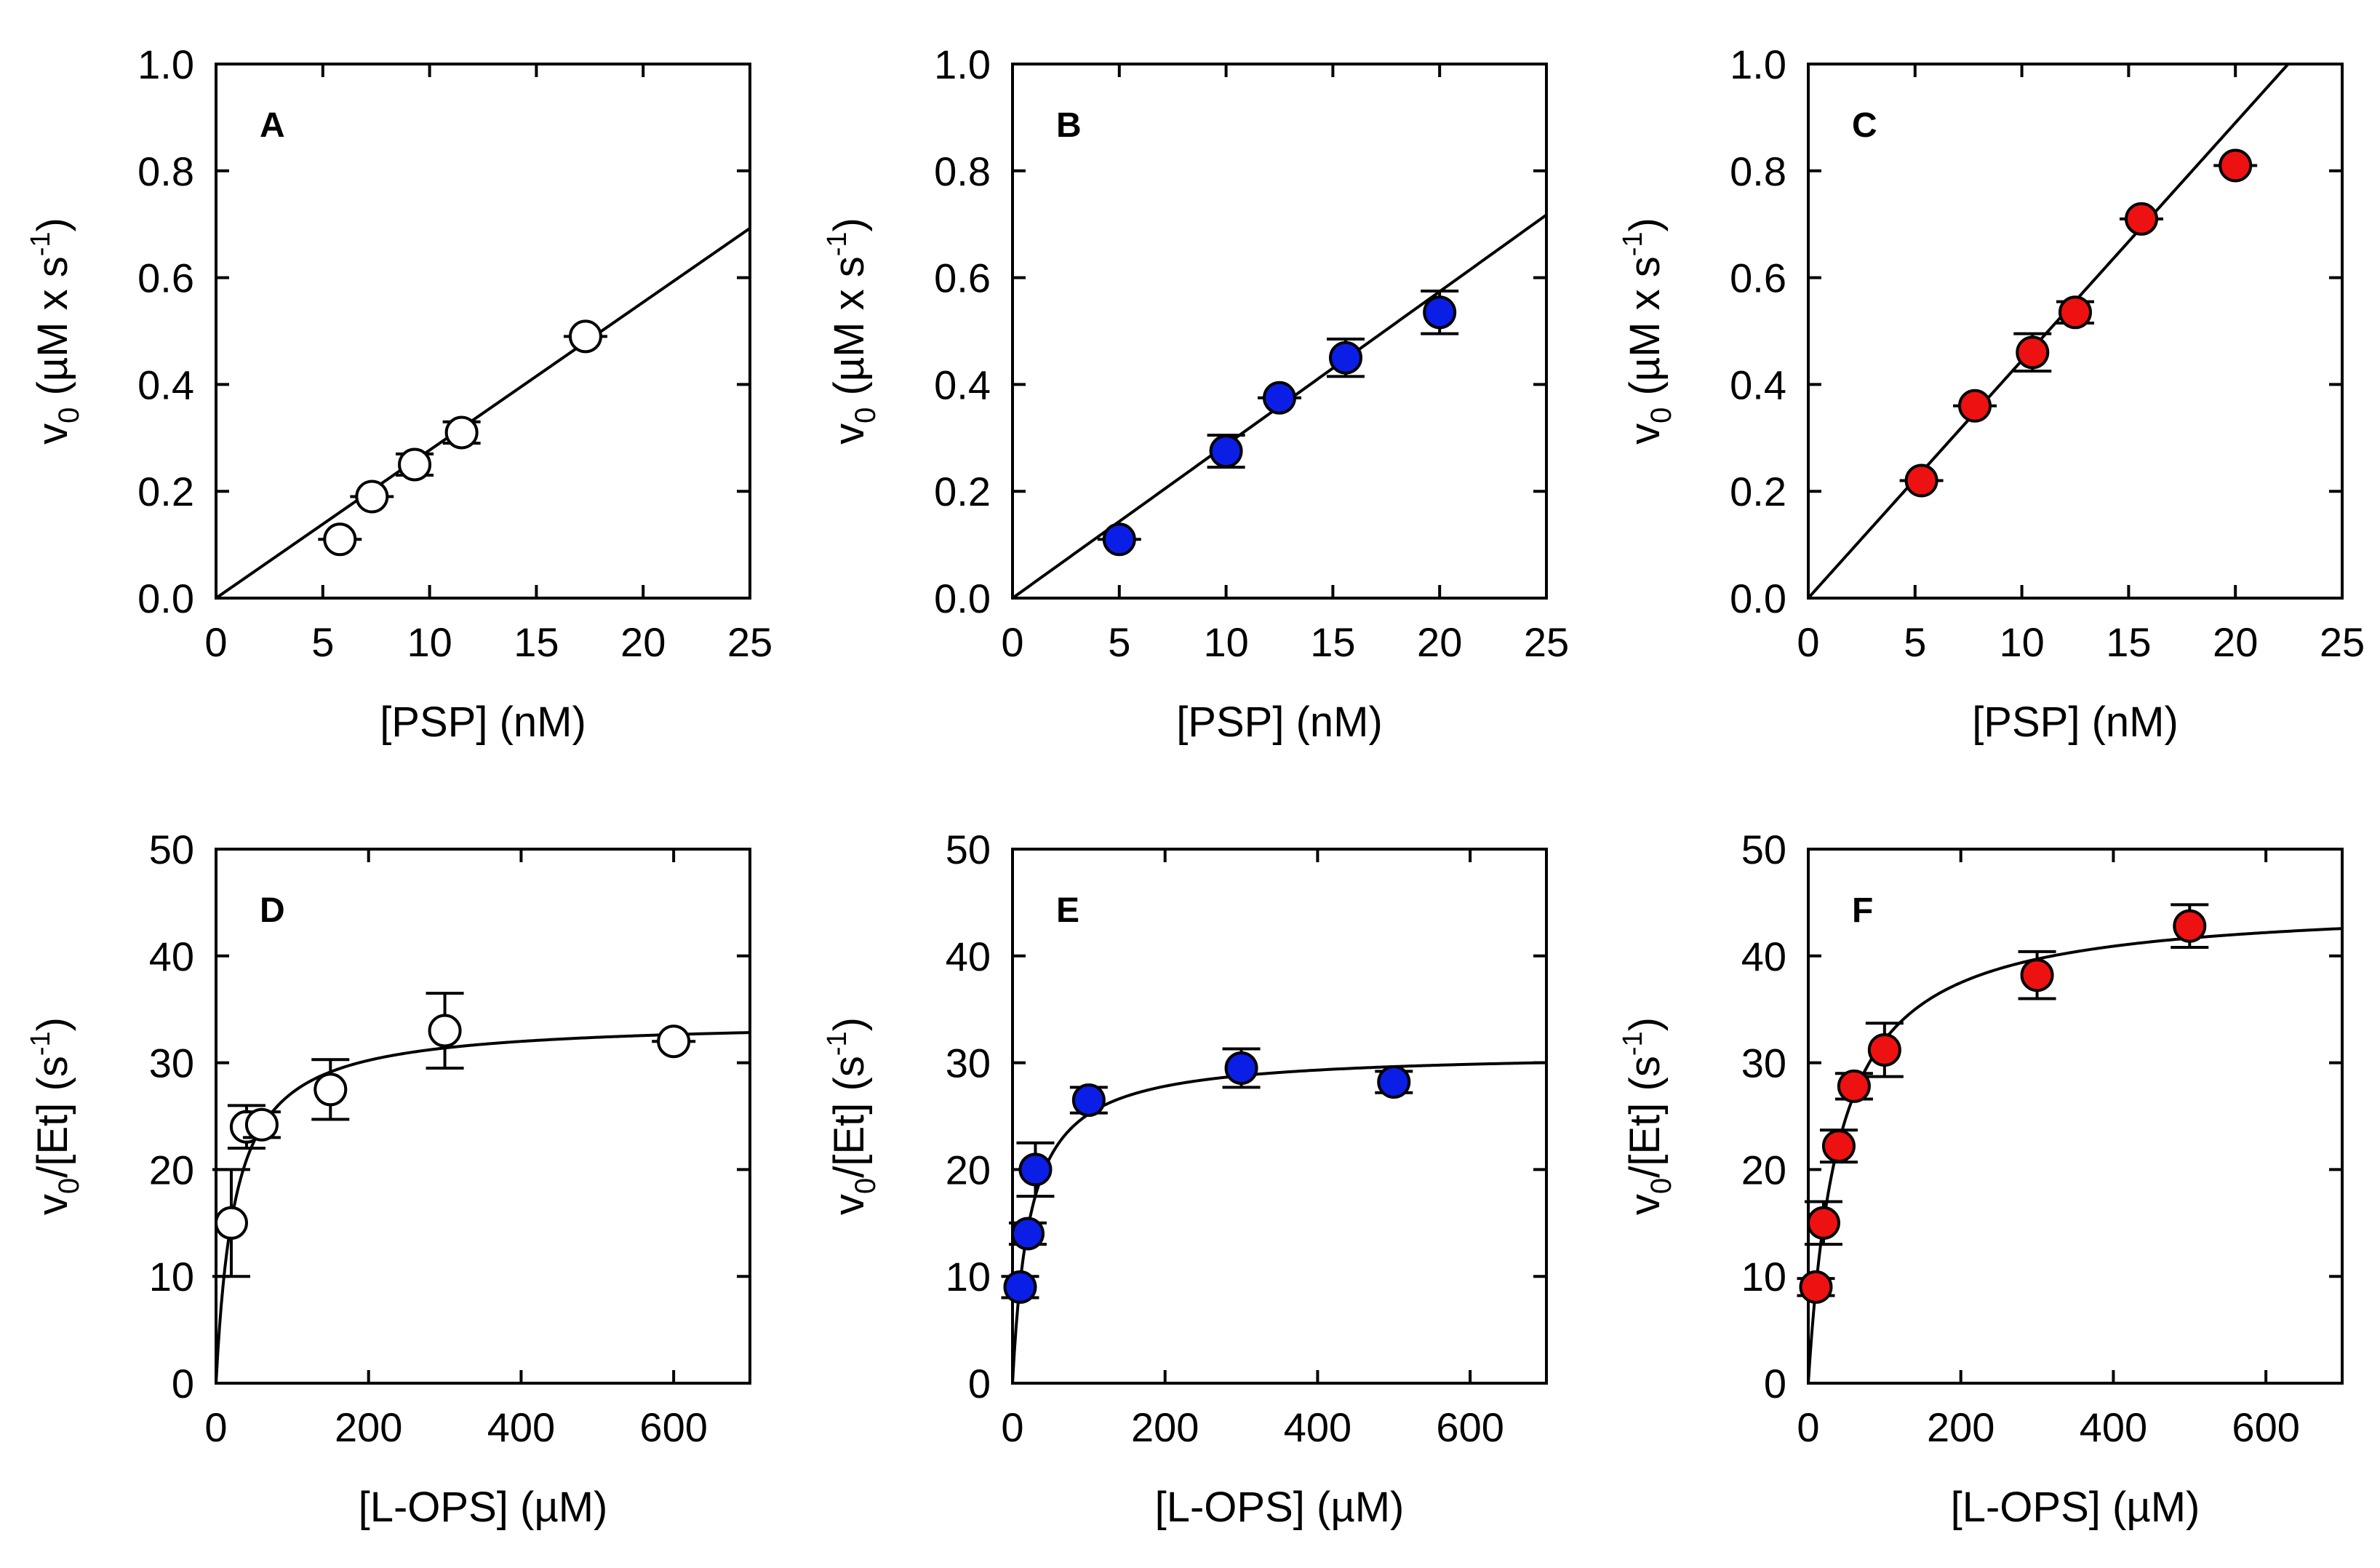 This screenshot has height=1568, width=2380. I want to click on x-tick-label: 10, so click(2021, 642).